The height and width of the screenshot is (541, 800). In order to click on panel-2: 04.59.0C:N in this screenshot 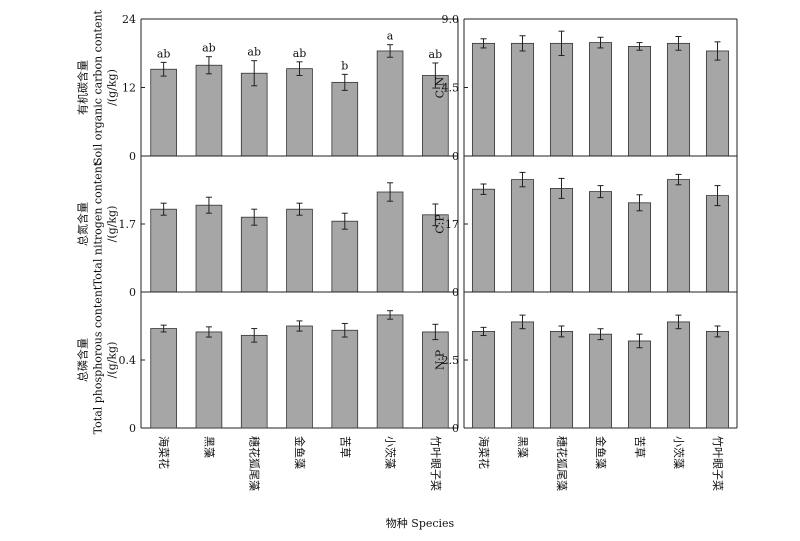, I will do `click(586, 88)`.